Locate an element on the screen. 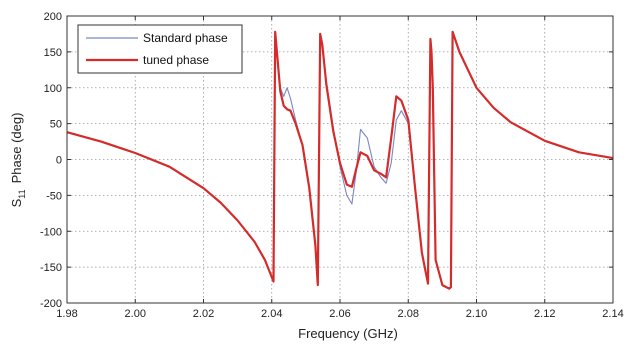 The width and height of the screenshot is (636, 345). x-tick-label: 2.04 is located at coordinates (271, 314).